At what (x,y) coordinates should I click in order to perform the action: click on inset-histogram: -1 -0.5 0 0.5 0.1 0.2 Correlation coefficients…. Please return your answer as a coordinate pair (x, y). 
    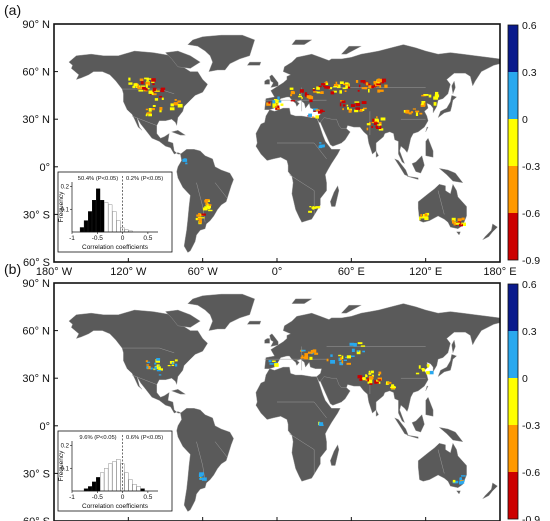
    Looking at the image, I should click on (115, 471).